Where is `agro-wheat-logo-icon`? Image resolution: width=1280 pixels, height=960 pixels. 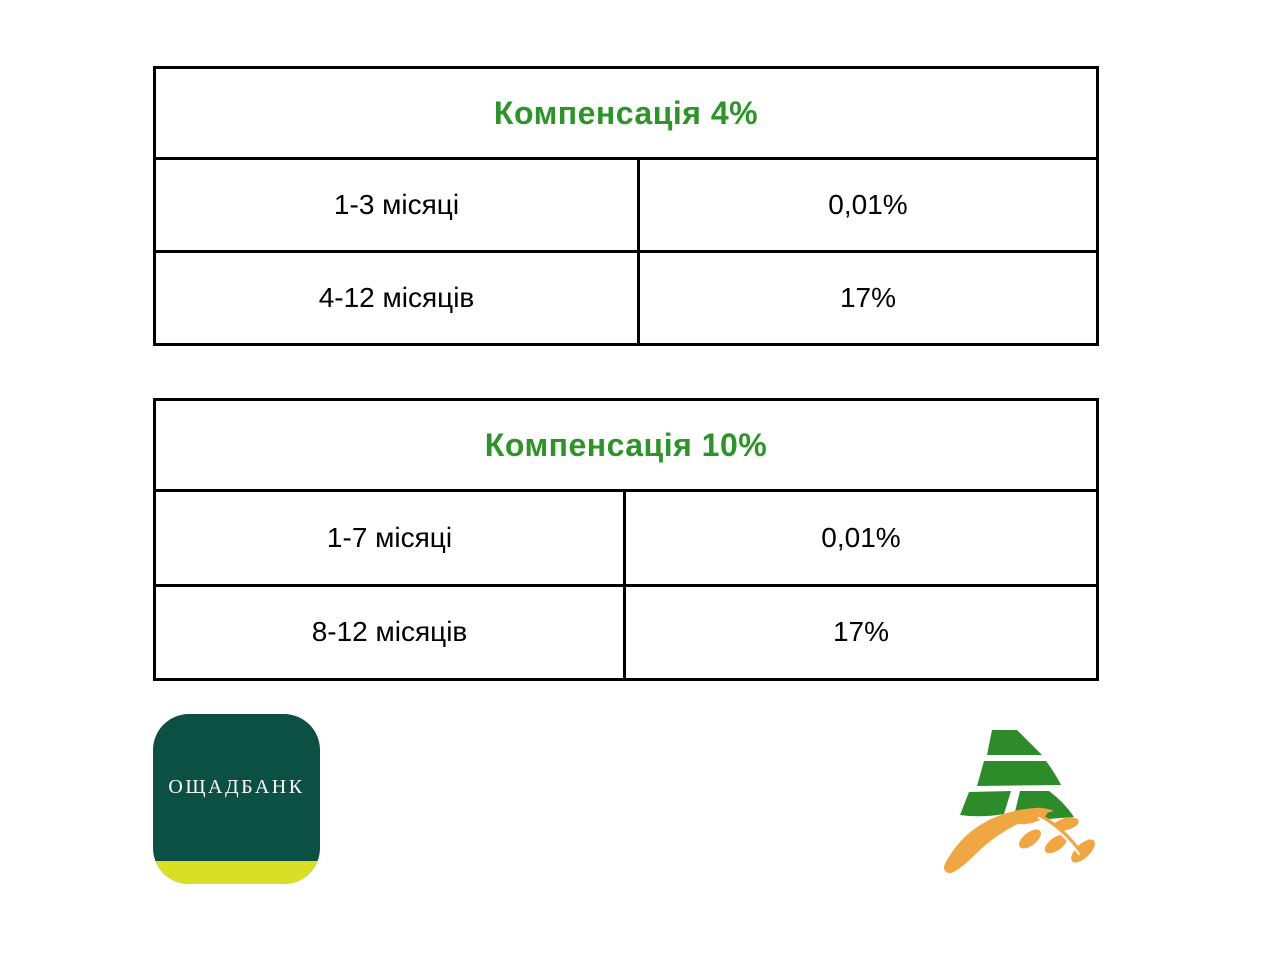
agro-wheat-logo-icon is located at coordinates (1019, 802).